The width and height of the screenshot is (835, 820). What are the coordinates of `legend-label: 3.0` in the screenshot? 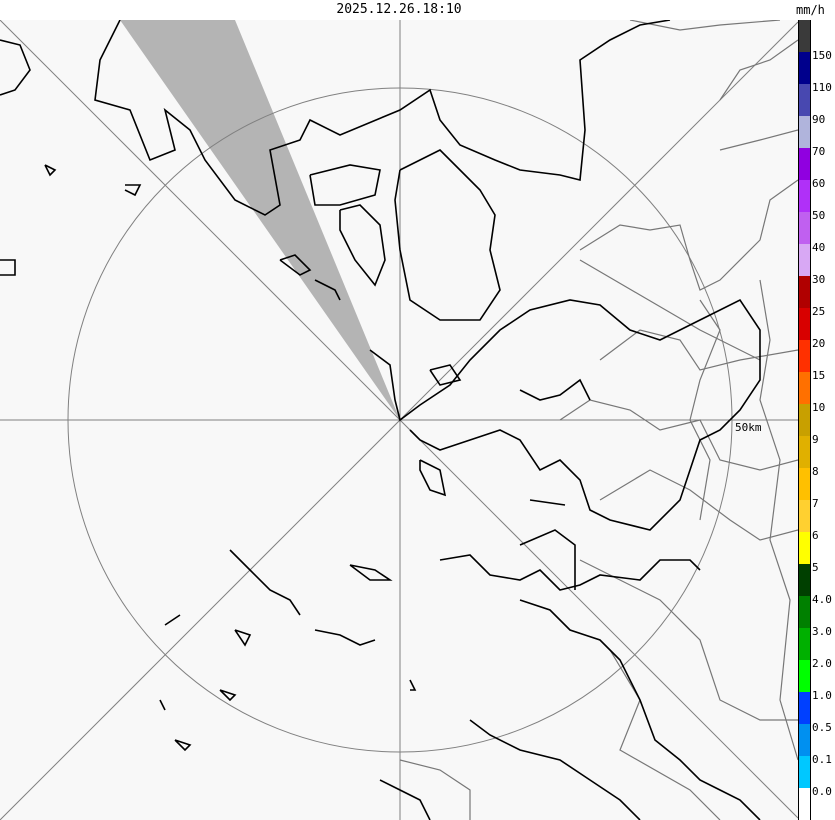 It's located at (822, 631).